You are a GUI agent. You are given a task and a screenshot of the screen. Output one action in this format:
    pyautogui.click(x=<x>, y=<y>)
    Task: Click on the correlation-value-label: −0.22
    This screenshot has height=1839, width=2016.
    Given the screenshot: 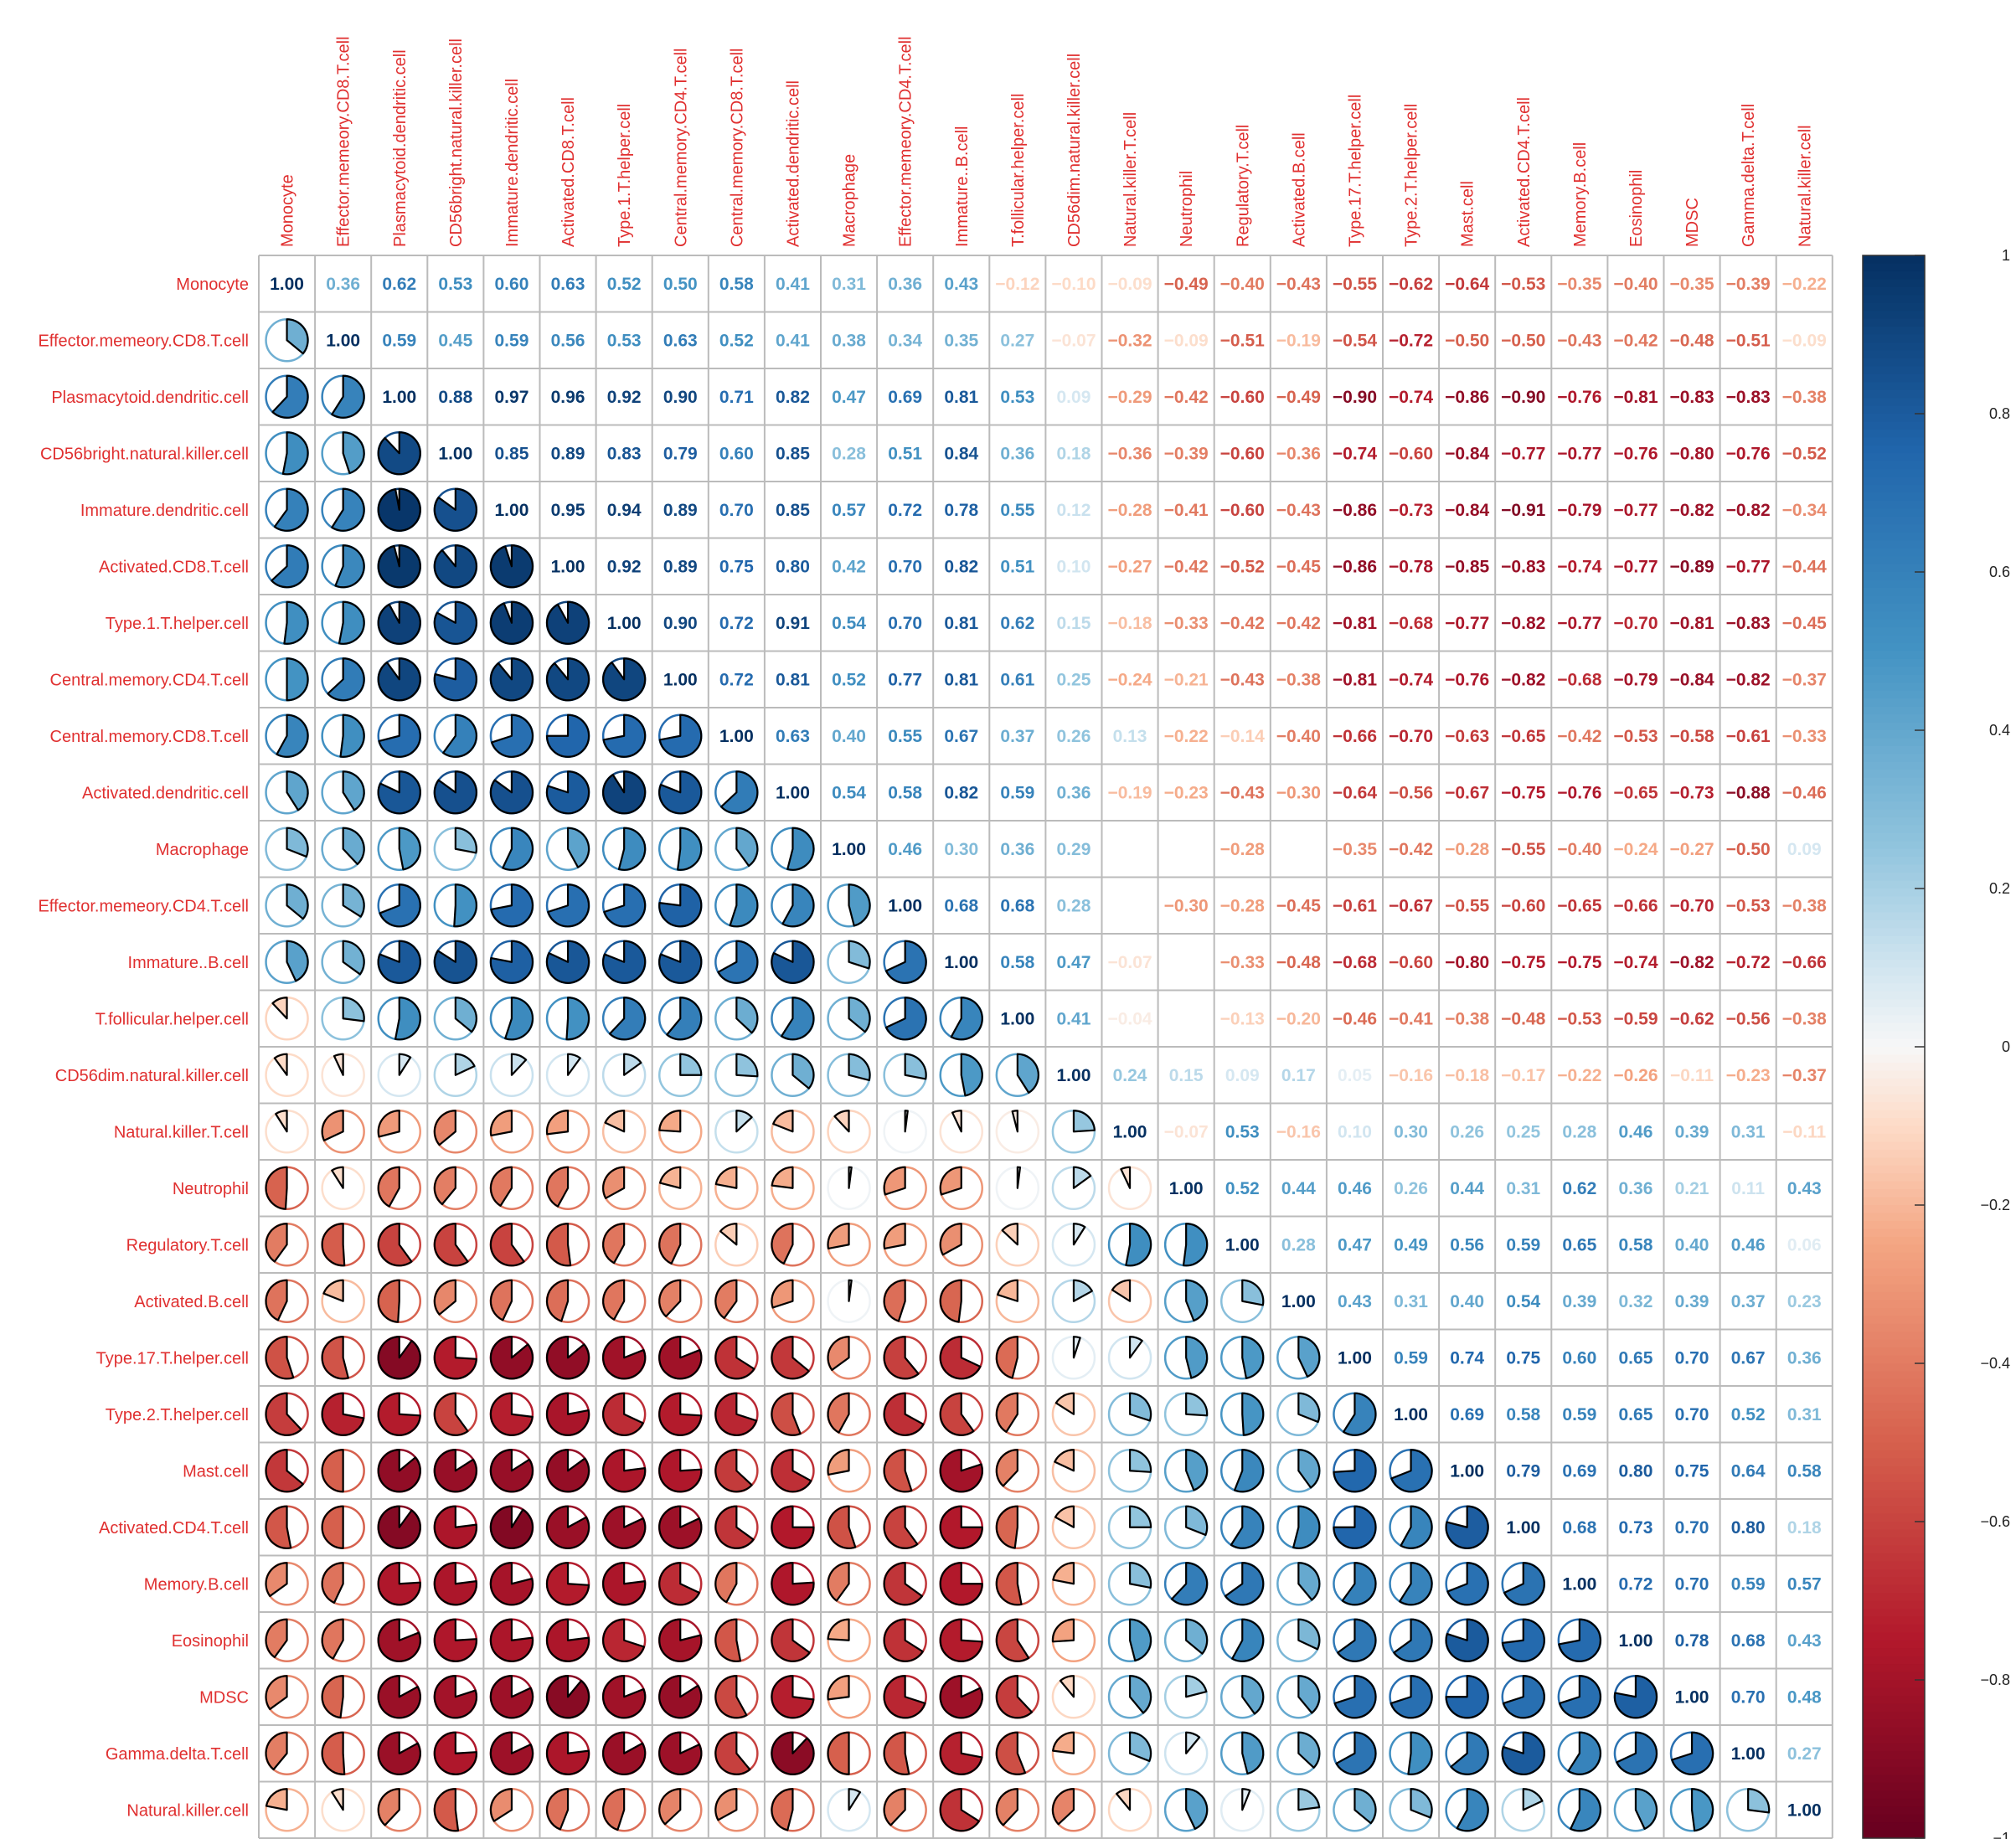 What is the action you would take?
    pyautogui.click(x=1579, y=1075)
    